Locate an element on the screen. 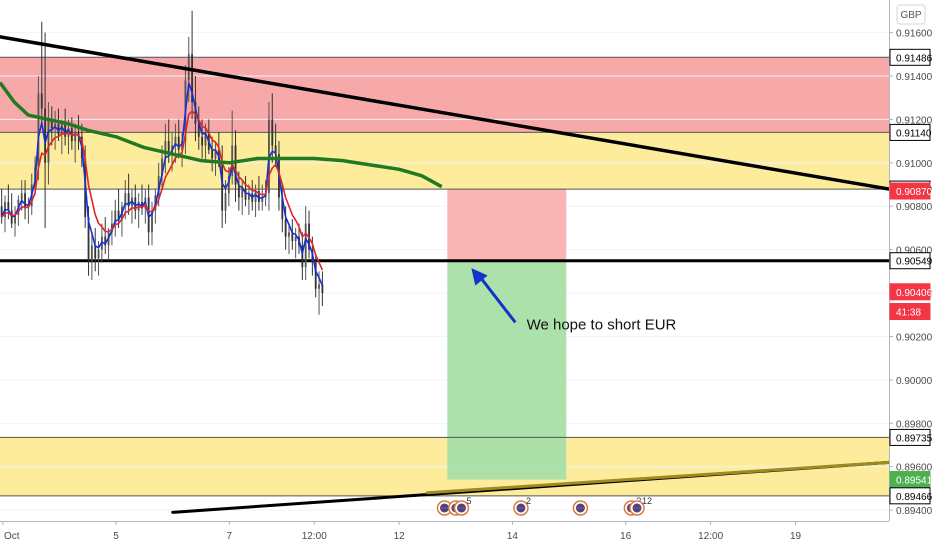 The image size is (932, 550). price-badge-label: 0.89541 is located at coordinates (914, 481).